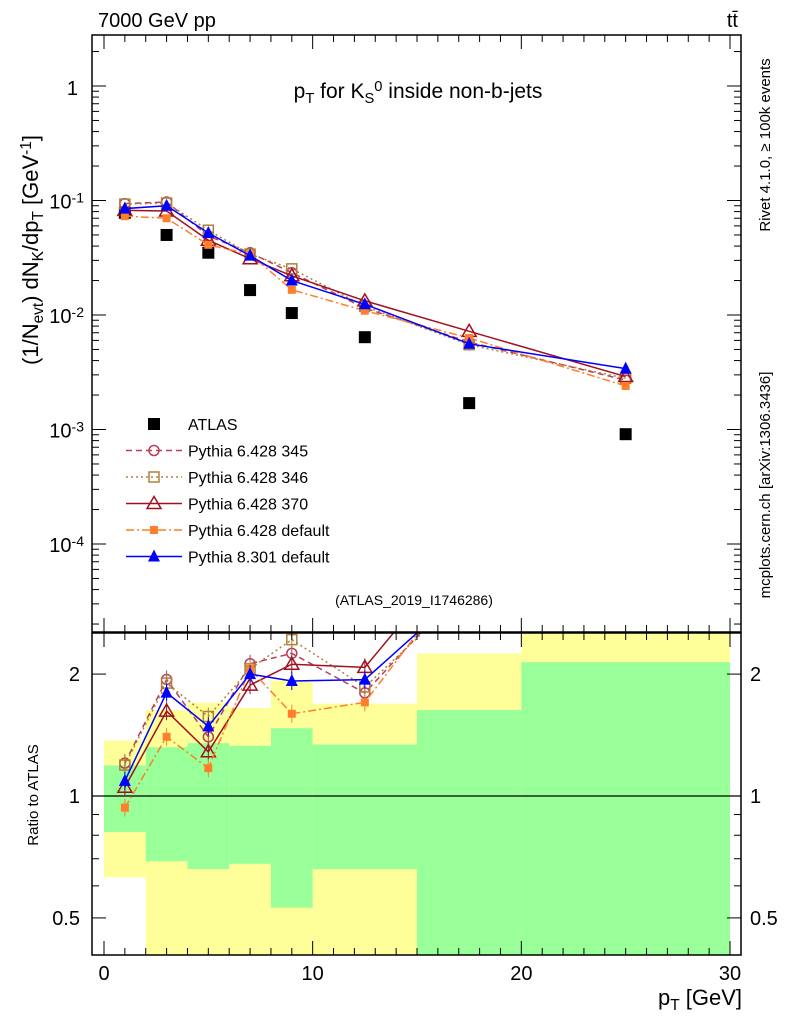 The image size is (786, 1024). Describe the element at coordinates (259, 531) in the screenshot. I see `legend-label: Pythia 6.428 default` at that location.